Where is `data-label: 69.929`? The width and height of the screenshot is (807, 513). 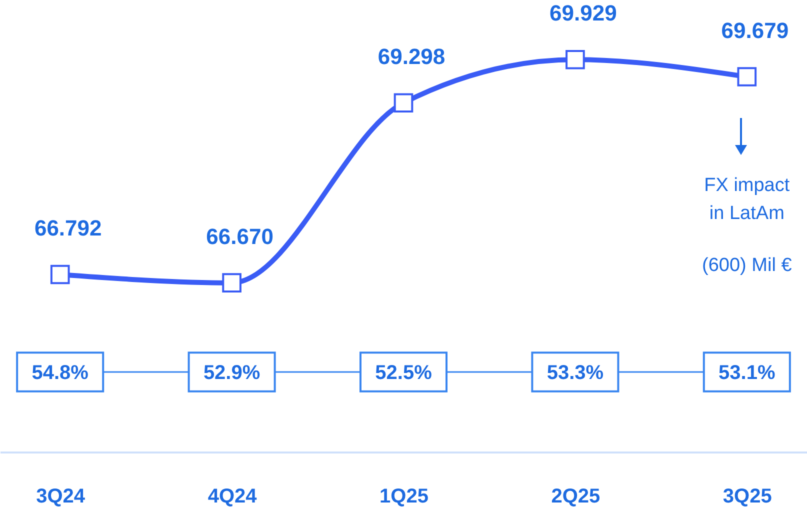
data-label: 69.929 is located at coordinates (583, 13).